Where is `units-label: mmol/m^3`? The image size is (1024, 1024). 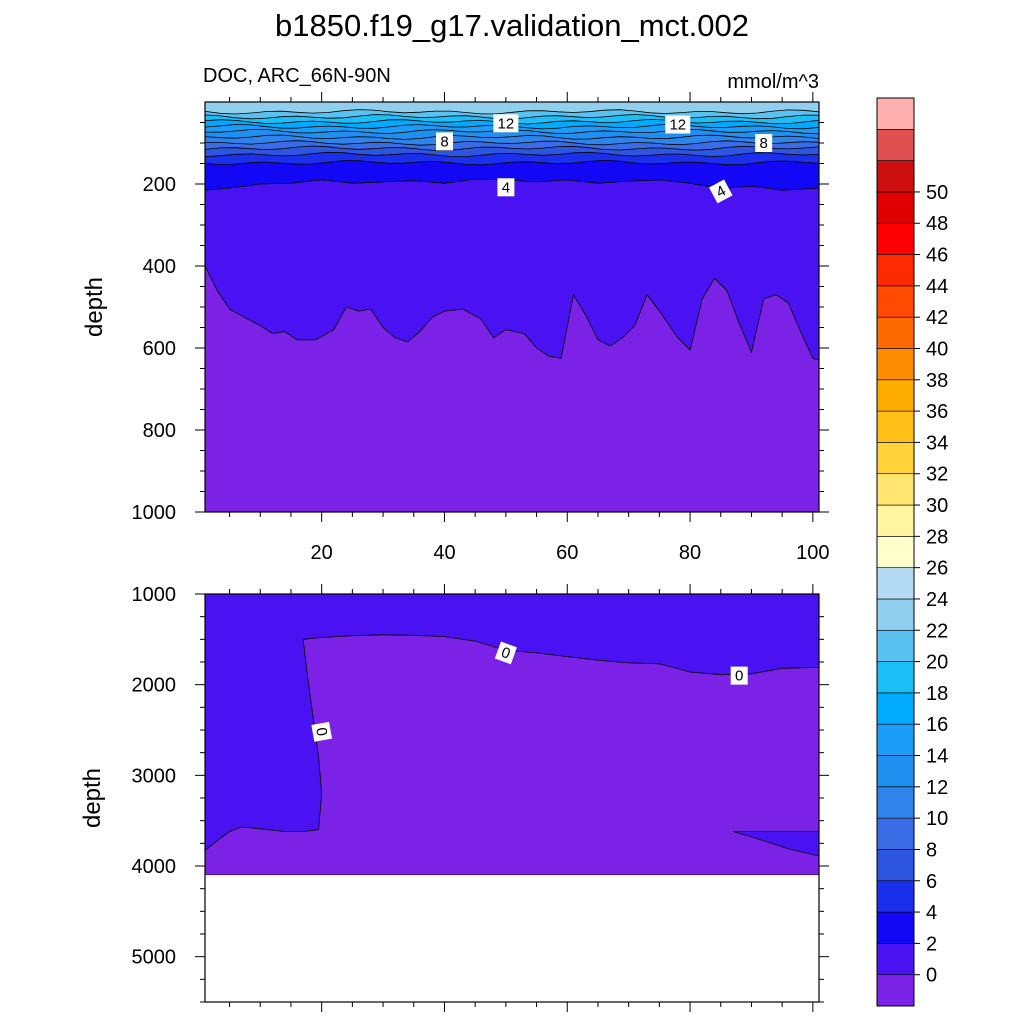
units-label: mmol/m^3 is located at coordinates (773, 82).